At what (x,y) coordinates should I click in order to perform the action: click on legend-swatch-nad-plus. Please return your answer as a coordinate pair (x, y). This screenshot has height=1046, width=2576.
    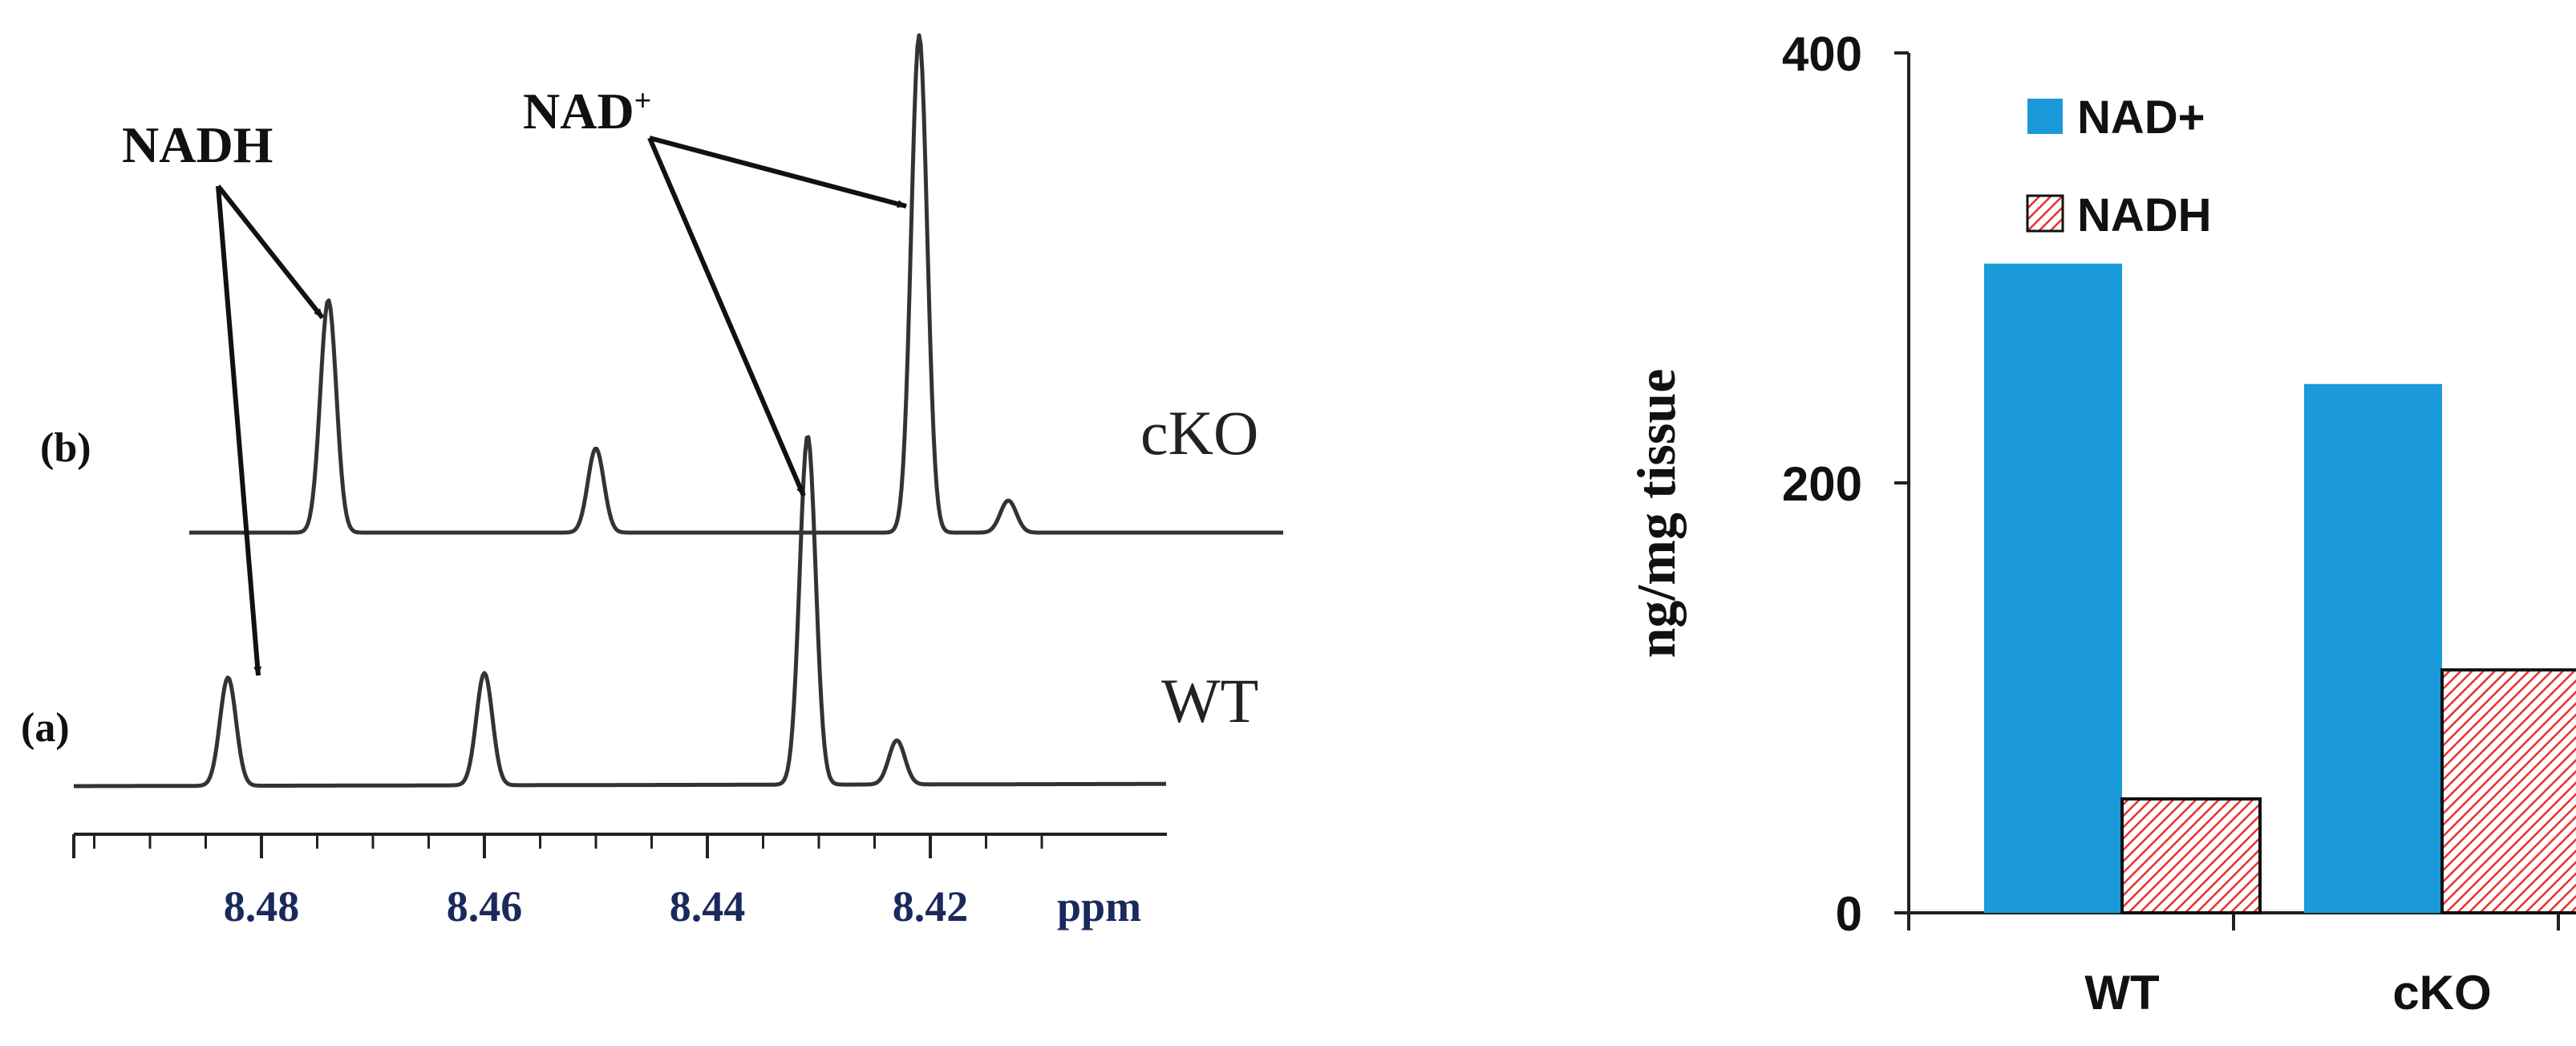
    Looking at the image, I should click on (2045, 117).